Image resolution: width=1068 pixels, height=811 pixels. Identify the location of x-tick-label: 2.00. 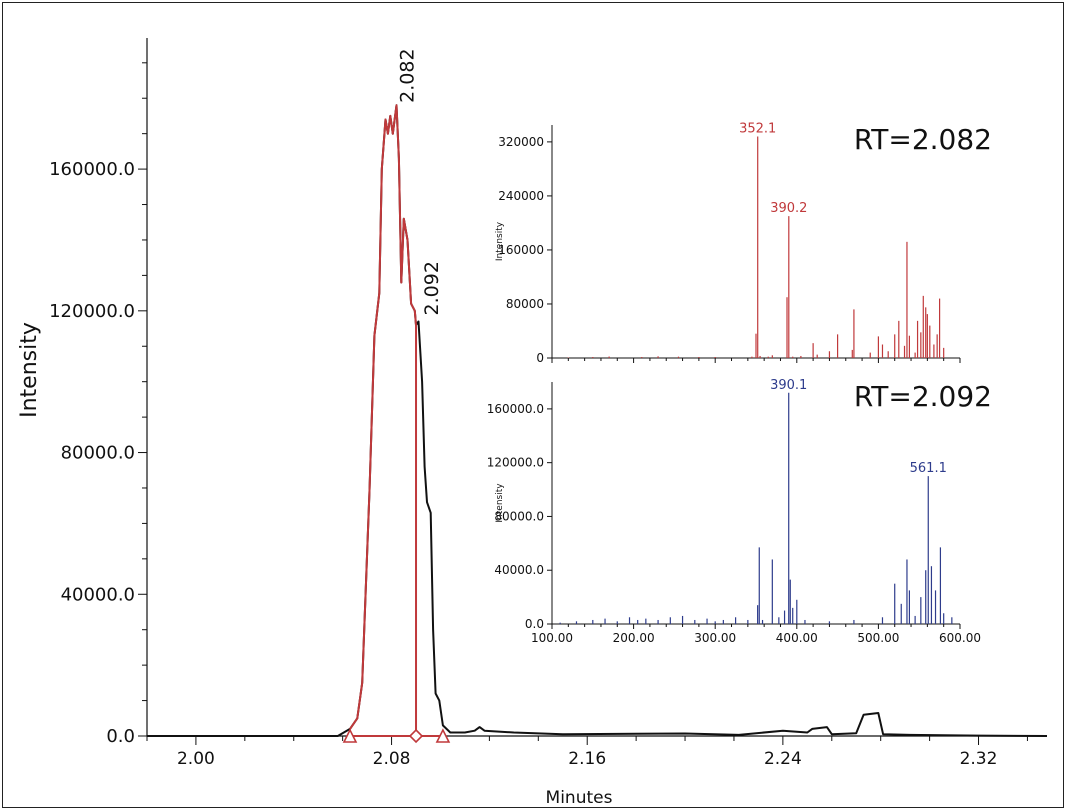
(196, 759).